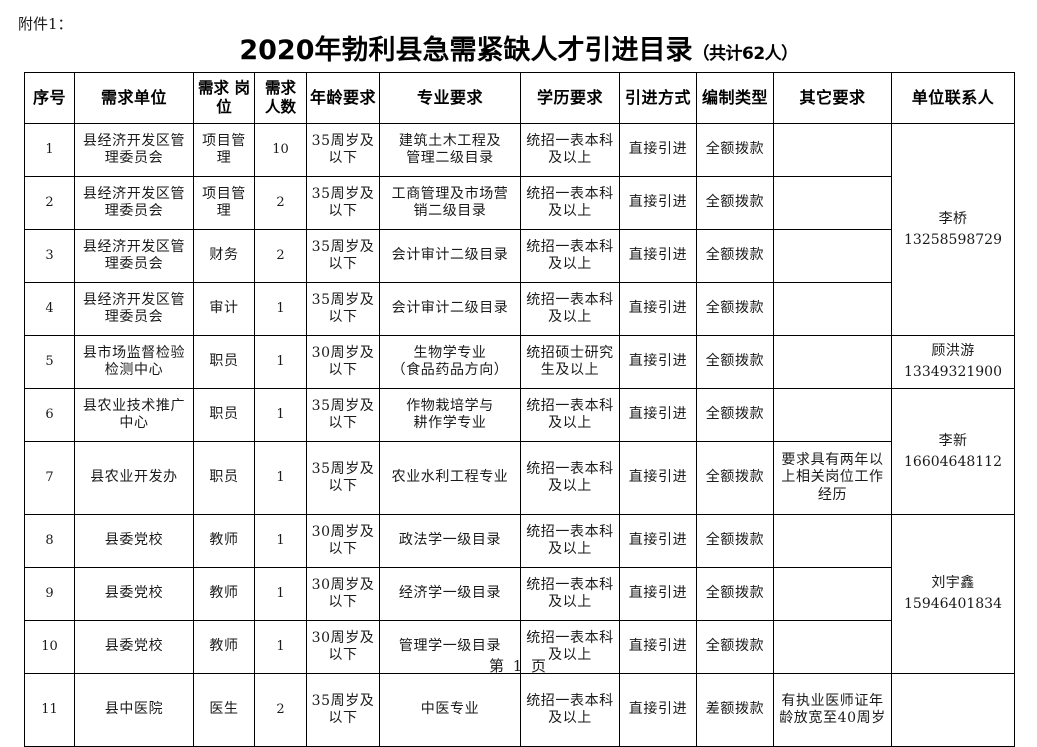 The image size is (1037, 747). Describe the element at coordinates (953, 440) in the screenshot. I see `contact-name: 李新` at that location.